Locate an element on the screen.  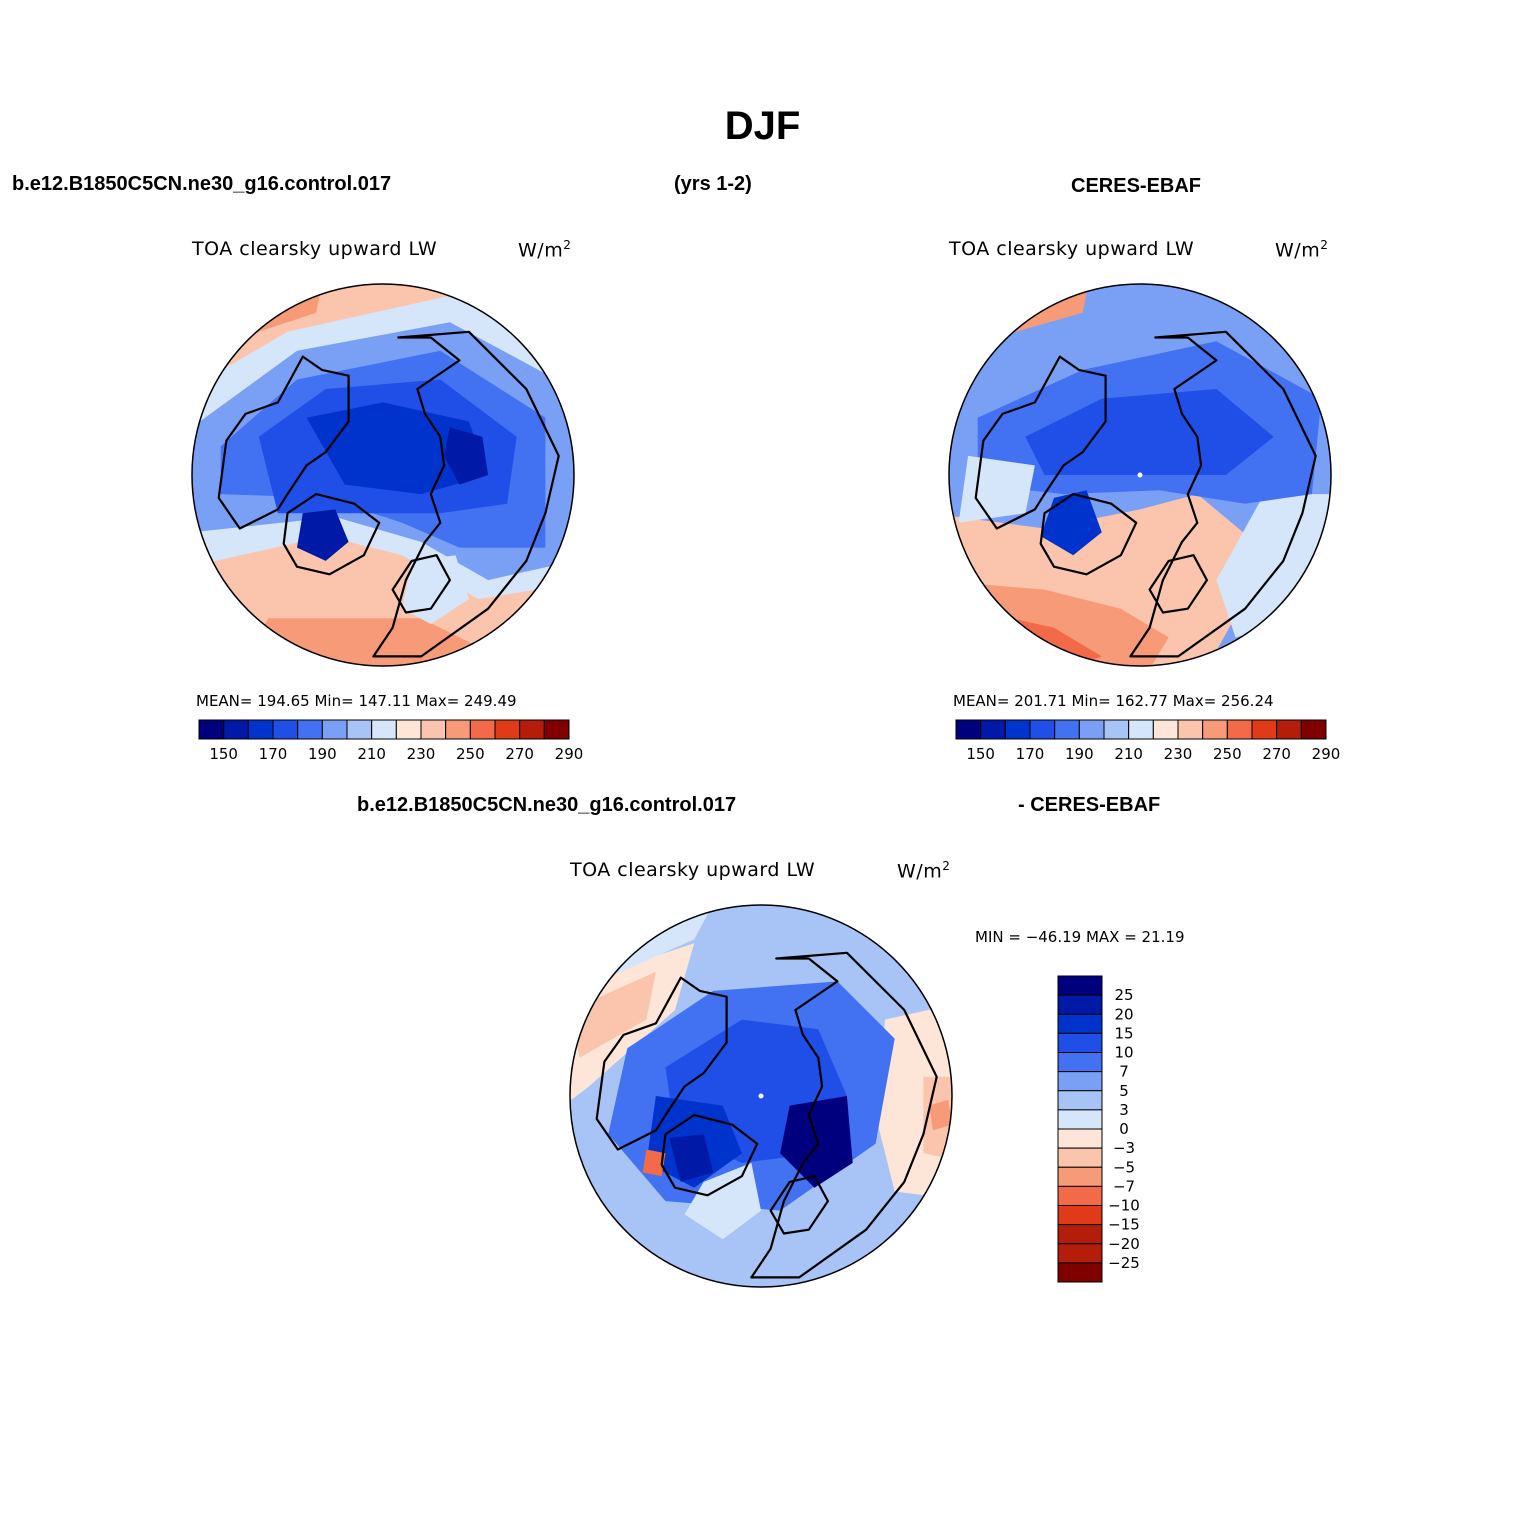
case-name-header: b.e12.B1850C5CN.ne30_g16.control.017 is located at coordinates (202, 184).